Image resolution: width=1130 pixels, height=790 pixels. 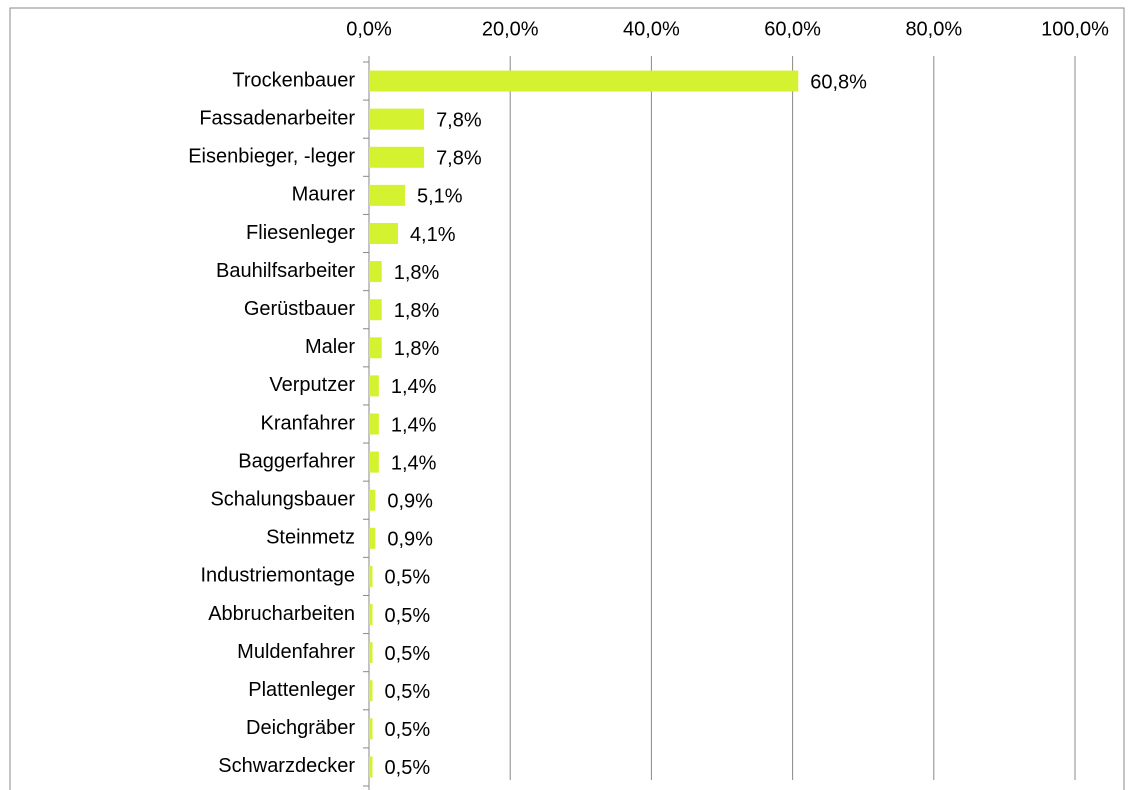 I want to click on y-tick-label: Maurer, so click(x=324, y=195).